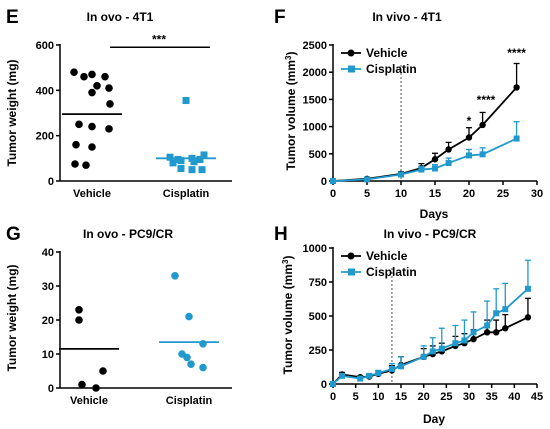 The height and width of the screenshot is (429, 550). I want to click on panel-f-y-axis-label-main: Tumor volume (mm, so click(291, 115).